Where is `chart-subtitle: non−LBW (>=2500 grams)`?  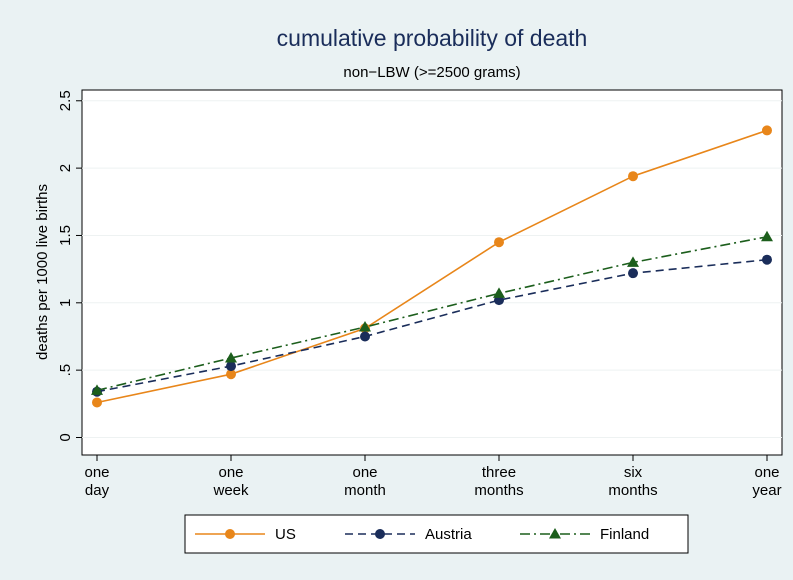
chart-subtitle: non−LBW (>=2500 grams) is located at coordinates (431, 72).